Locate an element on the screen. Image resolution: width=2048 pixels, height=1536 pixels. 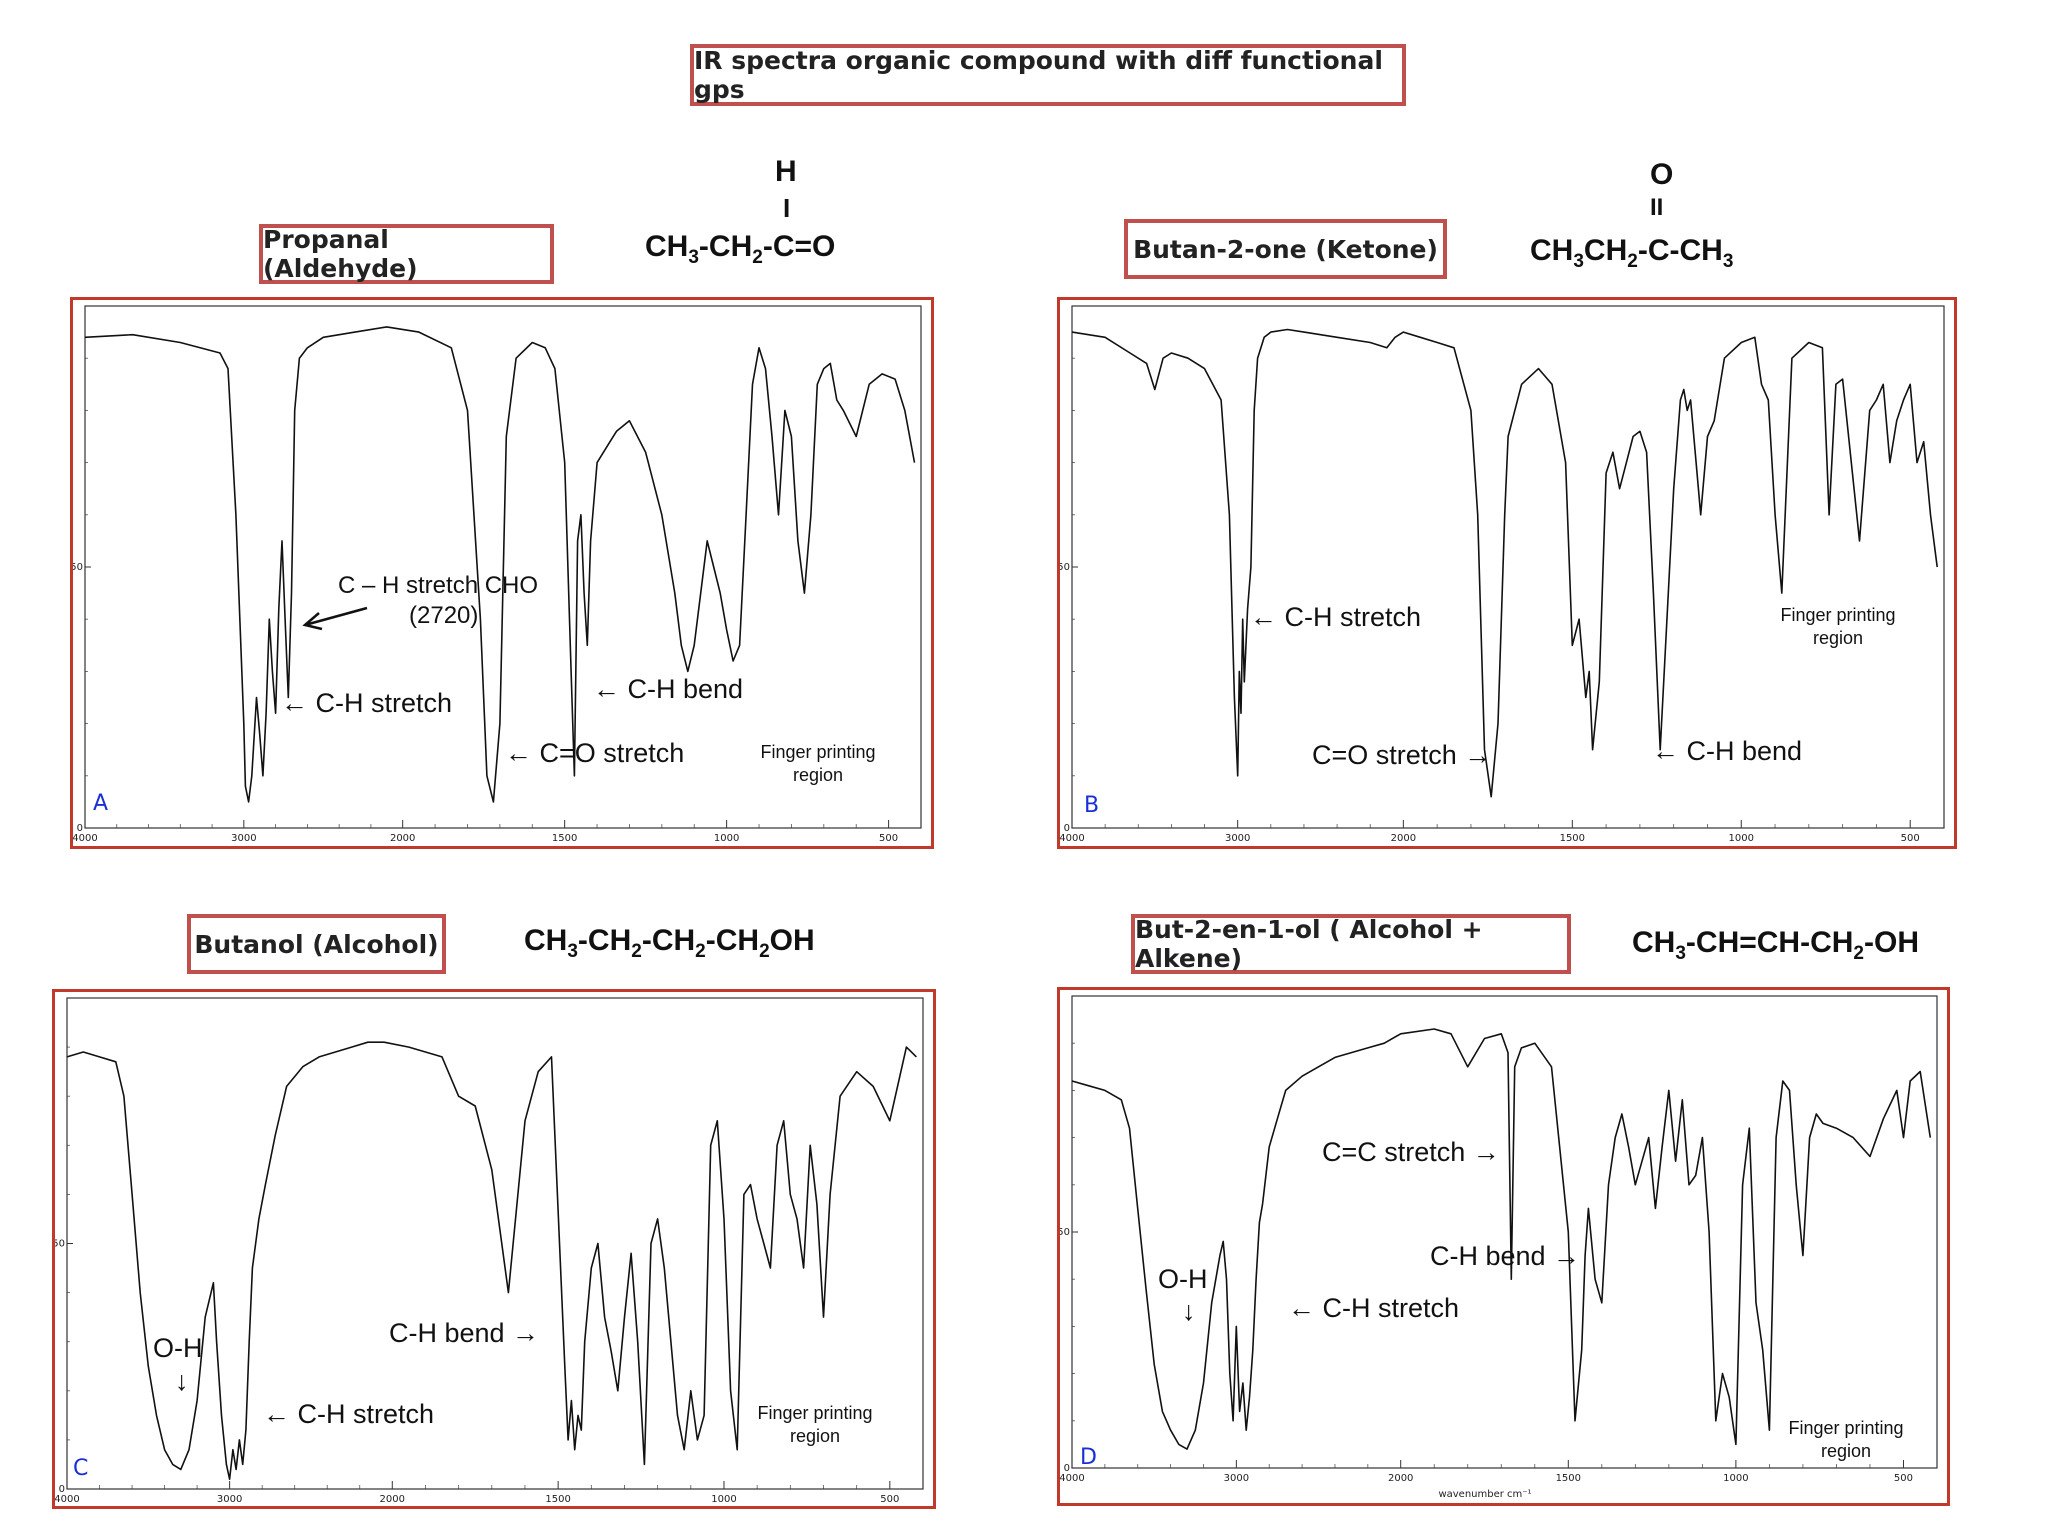
annotation-cc-d: C=C stretch → is located at coordinates (1411, 1152).